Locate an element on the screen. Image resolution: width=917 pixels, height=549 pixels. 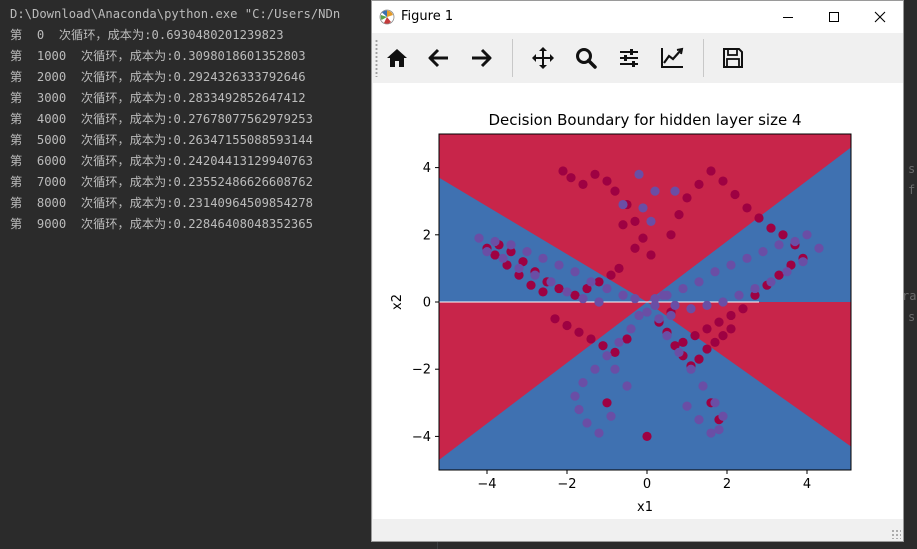
close-icon is located at coordinates (880, 17).